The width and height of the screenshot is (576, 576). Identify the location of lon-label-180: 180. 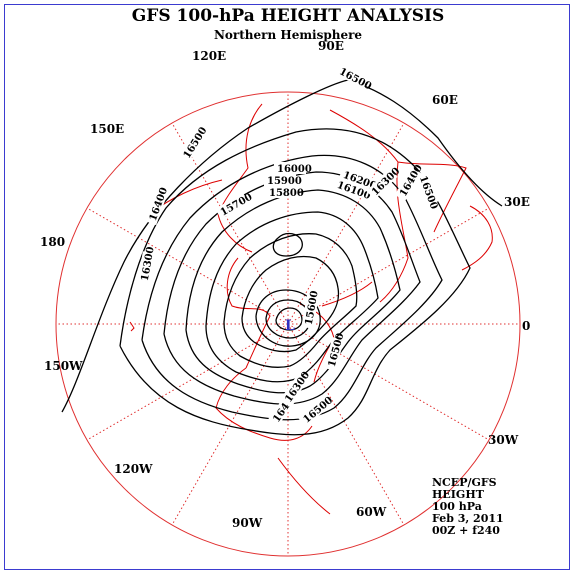
(52, 242).